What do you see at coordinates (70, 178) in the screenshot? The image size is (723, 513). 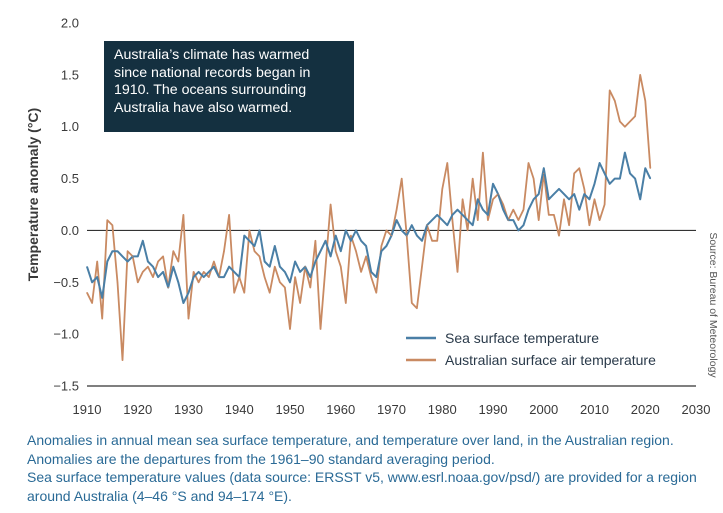 I see `y-tick-label: 0.5` at bounding box center [70, 178].